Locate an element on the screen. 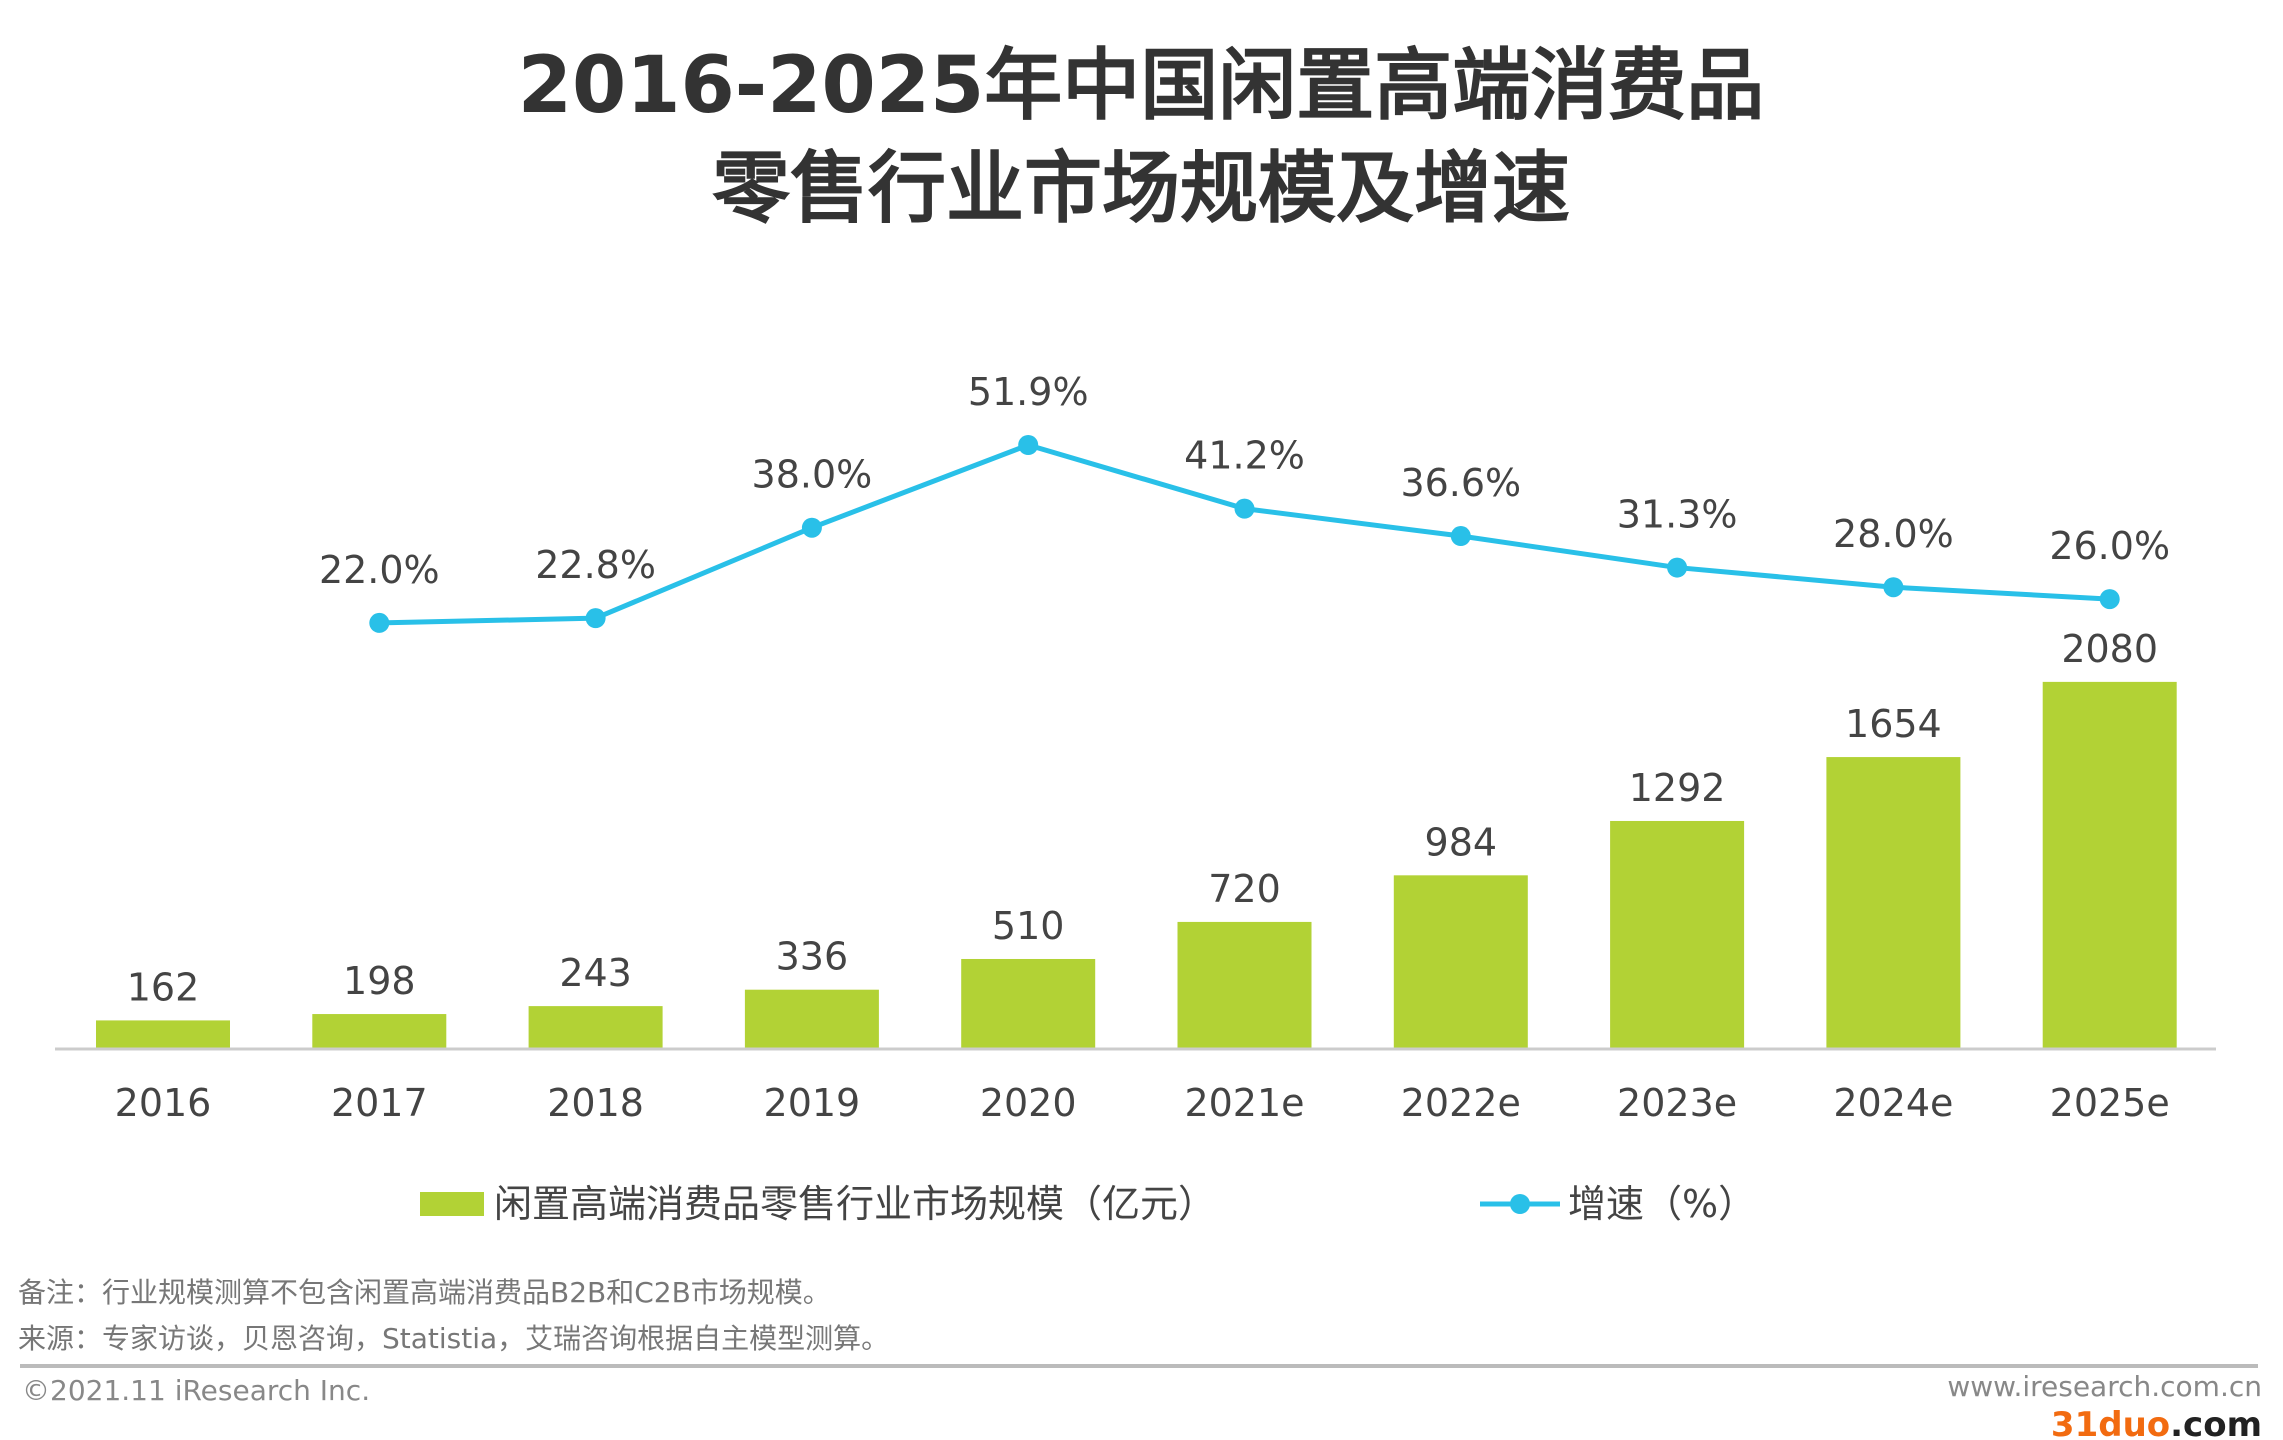 The width and height of the screenshot is (2283, 1440). watermark-suffix: .com is located at coordinates (2216, 1422).